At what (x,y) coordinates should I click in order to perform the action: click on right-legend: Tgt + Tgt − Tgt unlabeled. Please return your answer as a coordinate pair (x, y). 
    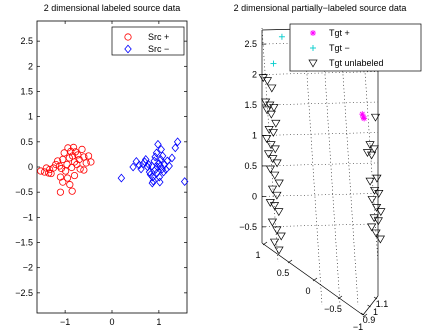
    Looking at the image, I should click on (355, 47).